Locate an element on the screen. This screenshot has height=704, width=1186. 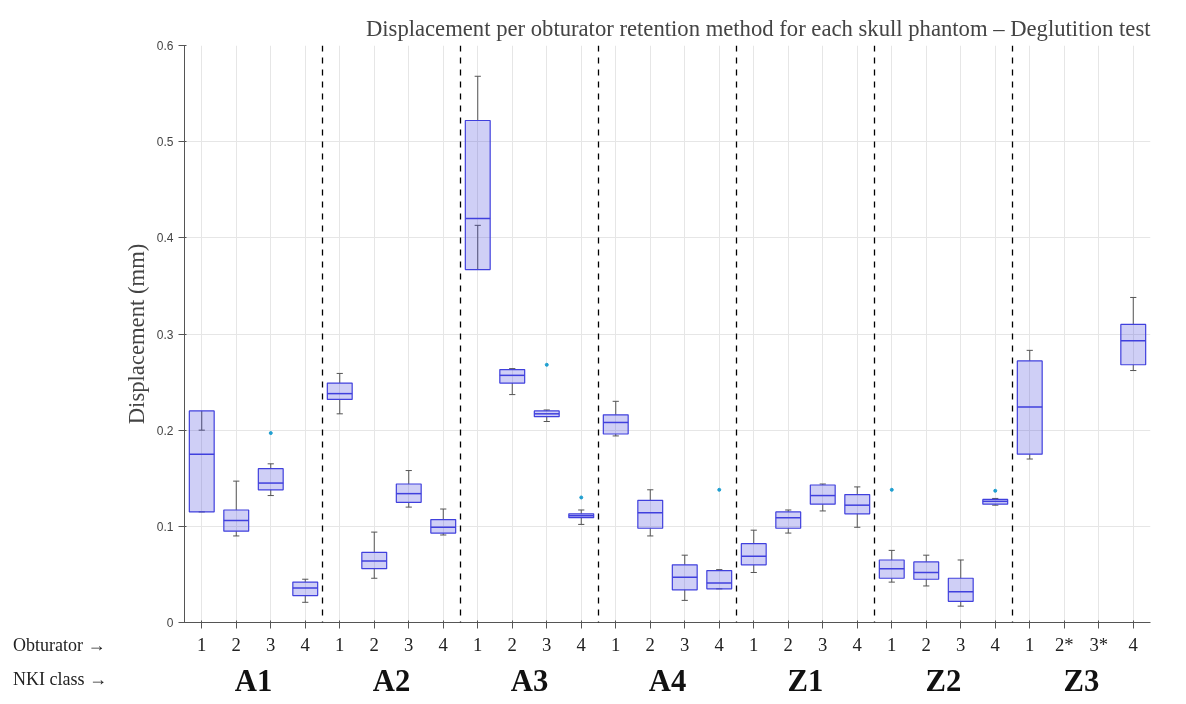
x-tick-label: 3* is located at coordinates (1099, 644).